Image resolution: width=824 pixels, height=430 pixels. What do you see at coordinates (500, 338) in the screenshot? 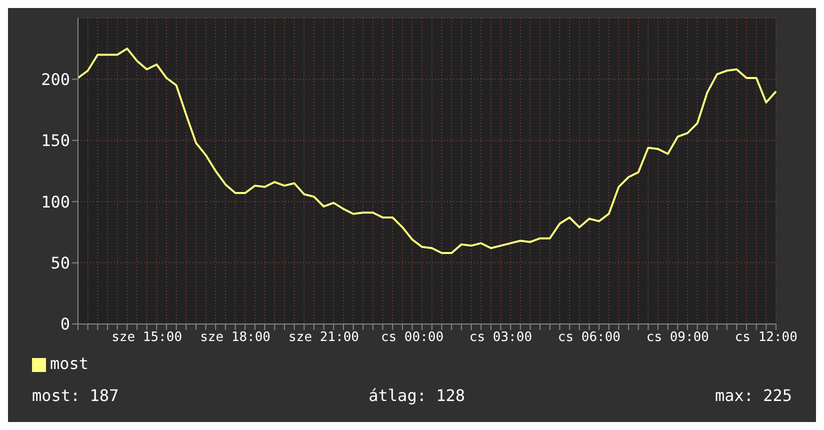
I see `x-tick-label: cs 03:00` at bounding box center [500, 338].